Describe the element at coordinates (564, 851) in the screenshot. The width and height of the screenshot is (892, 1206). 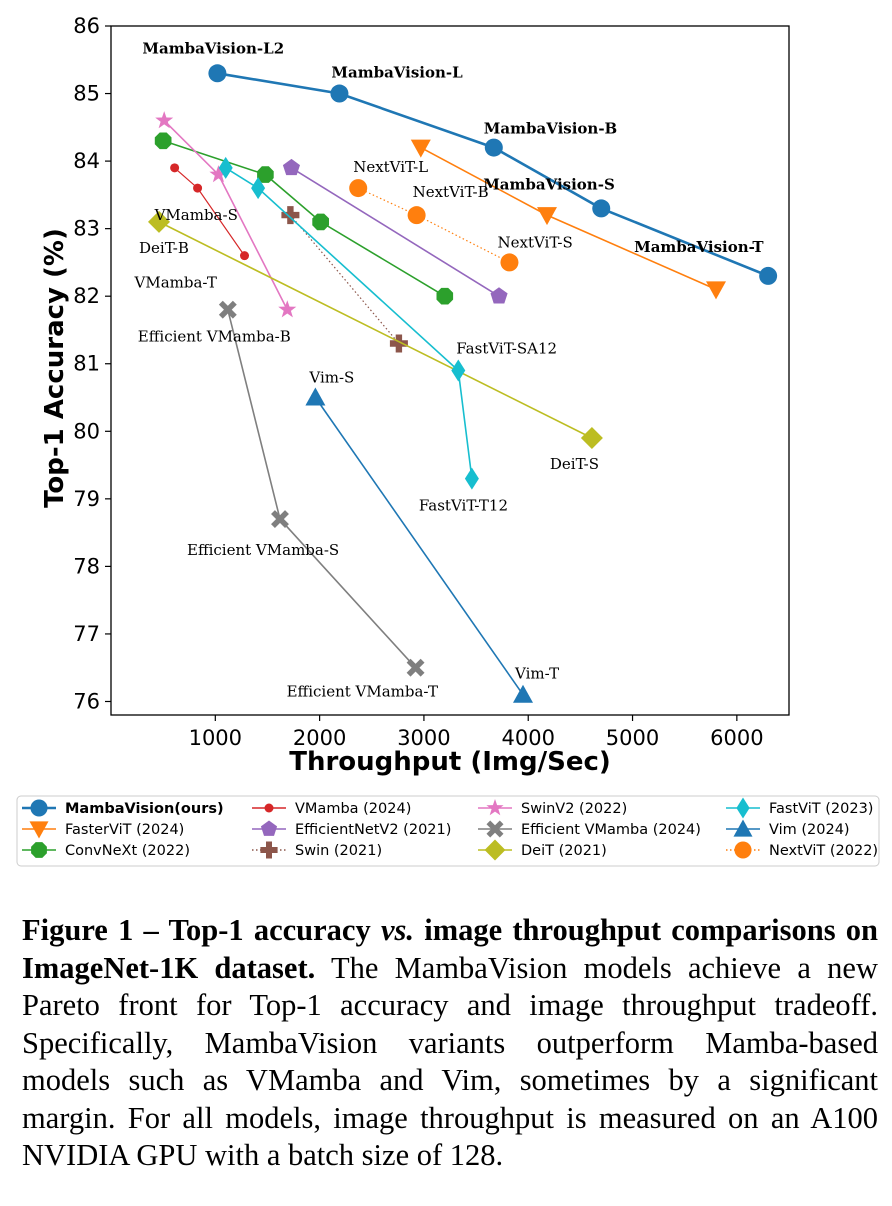
I see `legend-label: DeiT (2021)` at that location.